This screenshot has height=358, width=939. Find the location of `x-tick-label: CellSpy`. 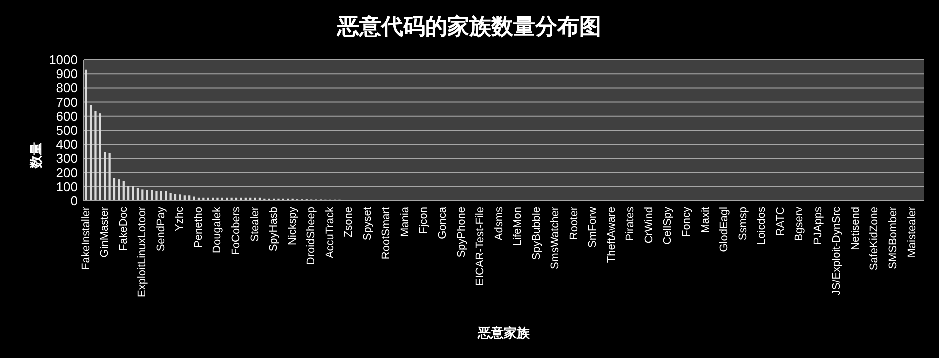

x-tick-label: CellSpy is located at coordinates (668, 225).